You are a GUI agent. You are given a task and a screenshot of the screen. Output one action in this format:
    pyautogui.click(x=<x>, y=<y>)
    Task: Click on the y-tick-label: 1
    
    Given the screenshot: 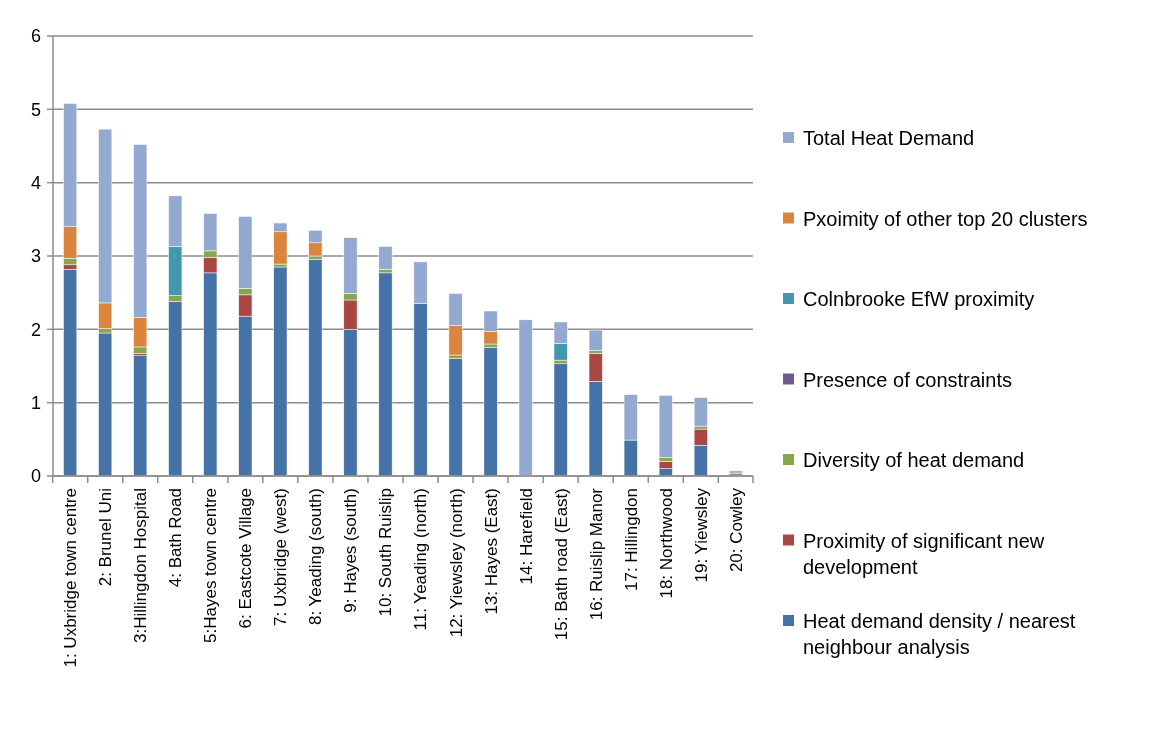 What is the action you would take?
    pyautogui.click(x=35, y=402)
    